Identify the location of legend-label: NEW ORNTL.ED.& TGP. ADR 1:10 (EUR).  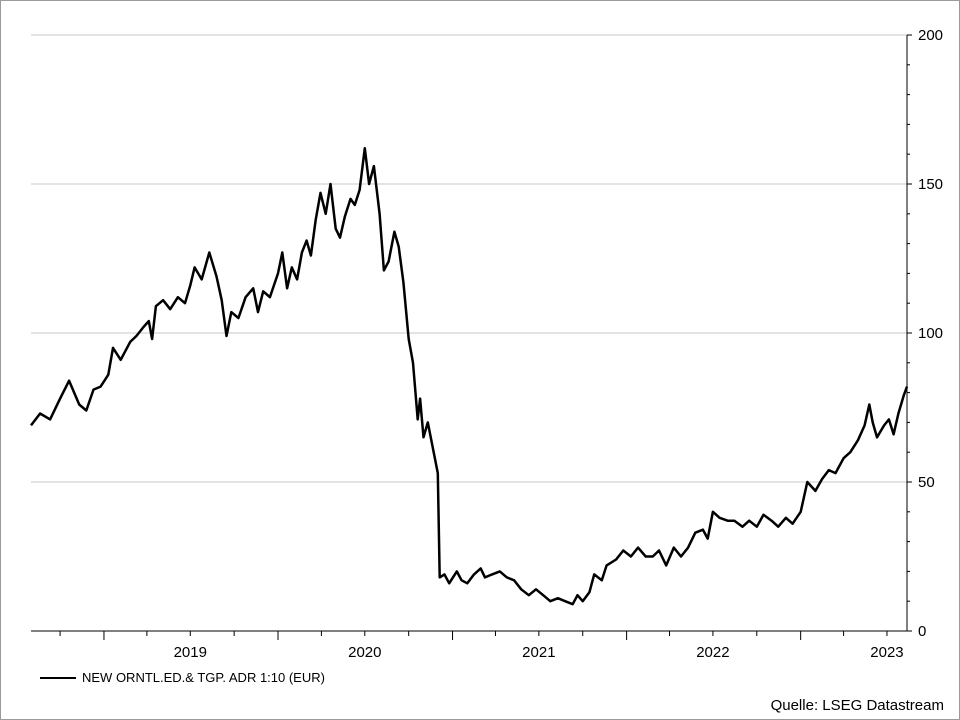
(203, 677).